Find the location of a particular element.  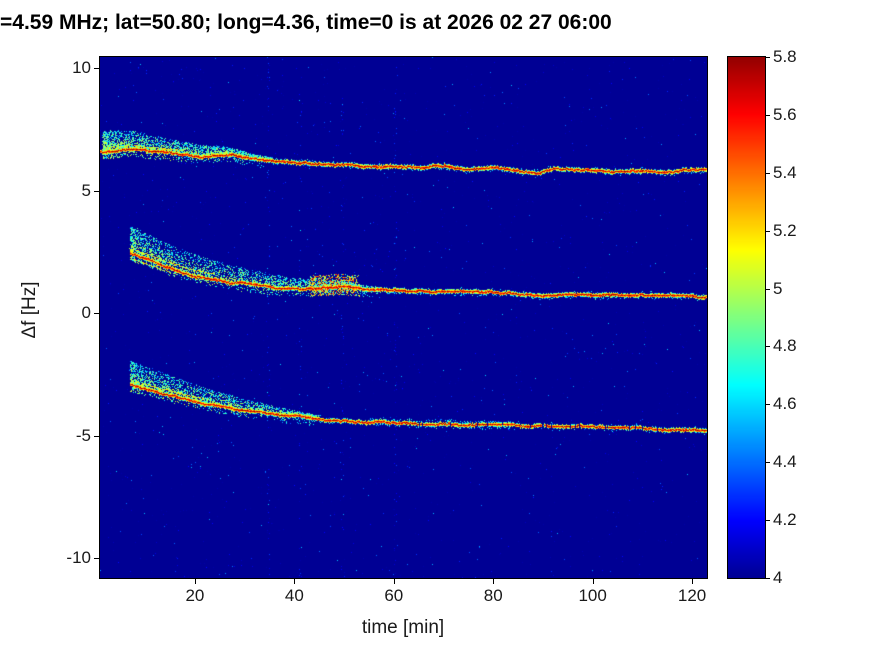

colorbar-tick-label: 4.4 is located at coordinates (785, 462).